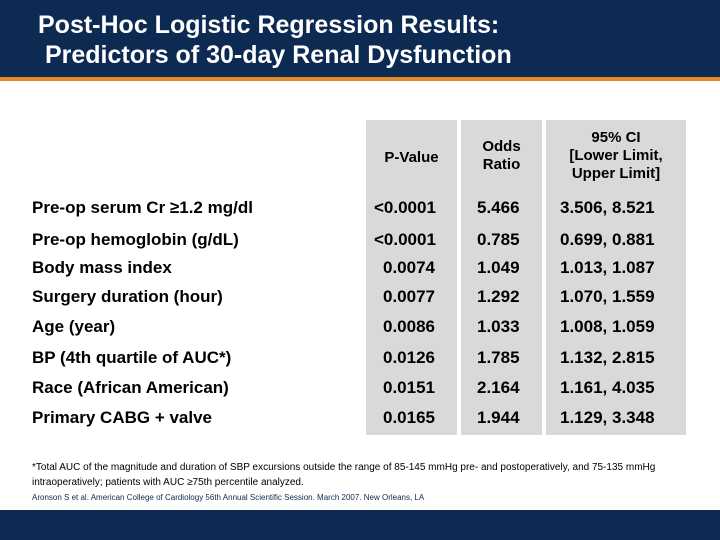 The image size is (720, 540). What do you see at coordinates (498, 296) in the screenshot?
I see `odds-ratio-cell: 1.292` at bounding box center [498, 296].